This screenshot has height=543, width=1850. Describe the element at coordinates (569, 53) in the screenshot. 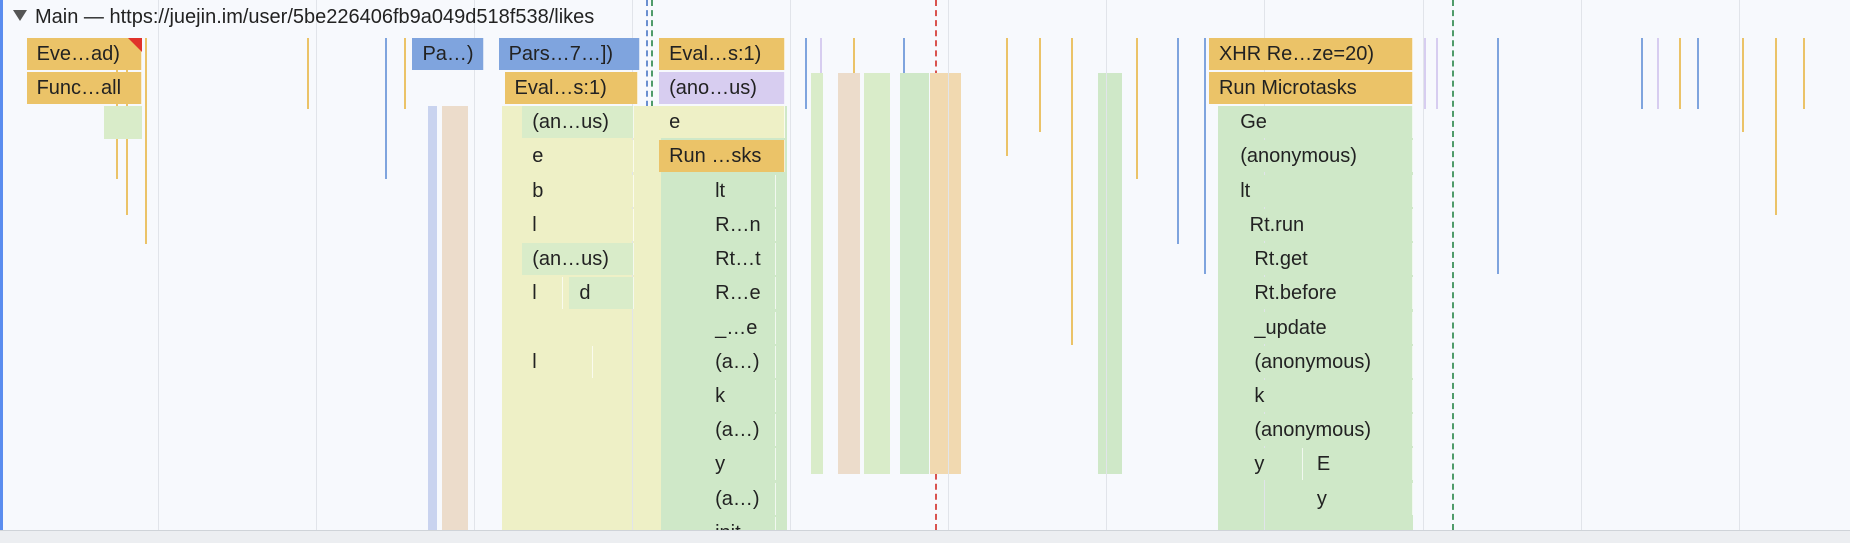

I see `call-frame: Pars…7…])` at that location.